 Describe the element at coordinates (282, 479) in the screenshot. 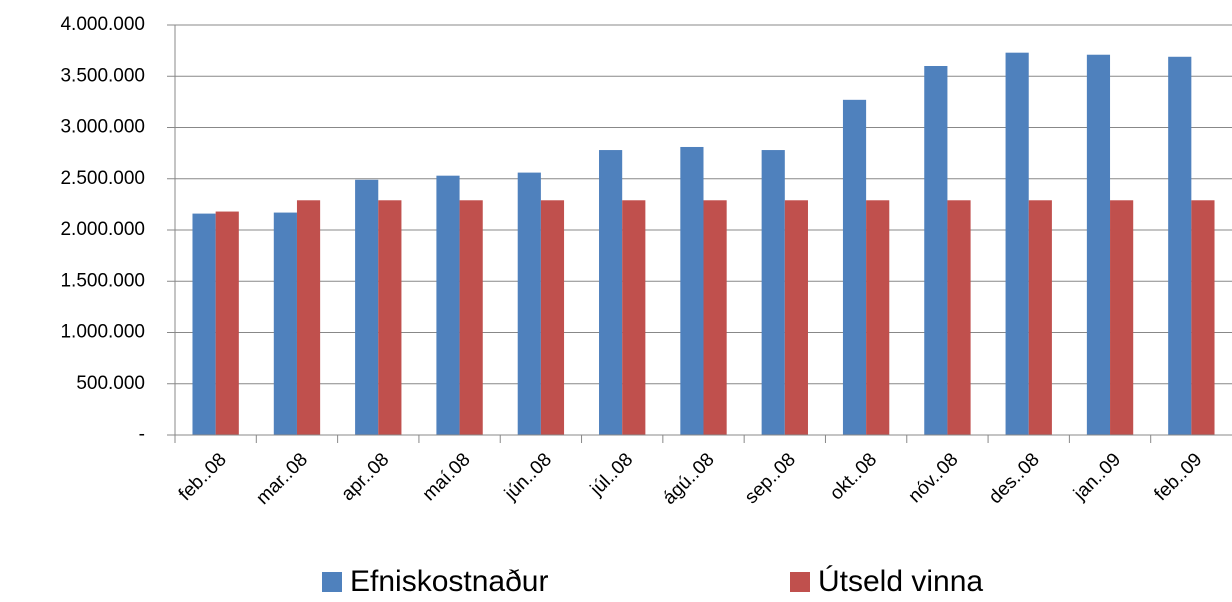

I see `x-tick-label: mar..08` at that location.